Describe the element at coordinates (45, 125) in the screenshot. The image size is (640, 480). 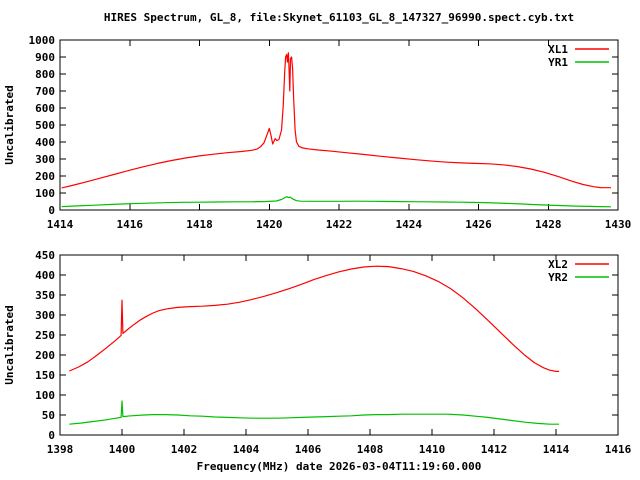
I see `y-tick-label: 500` at that location.